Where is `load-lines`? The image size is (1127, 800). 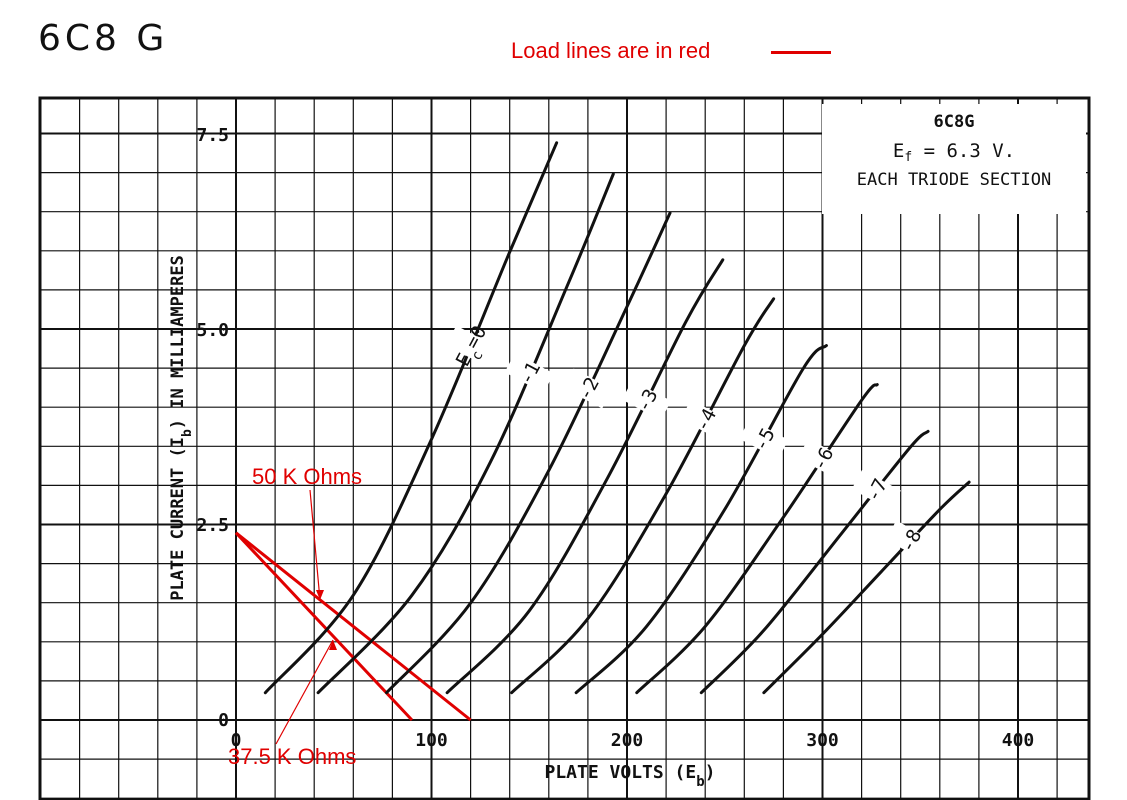 load-lines is located at coordinates (353, 626).